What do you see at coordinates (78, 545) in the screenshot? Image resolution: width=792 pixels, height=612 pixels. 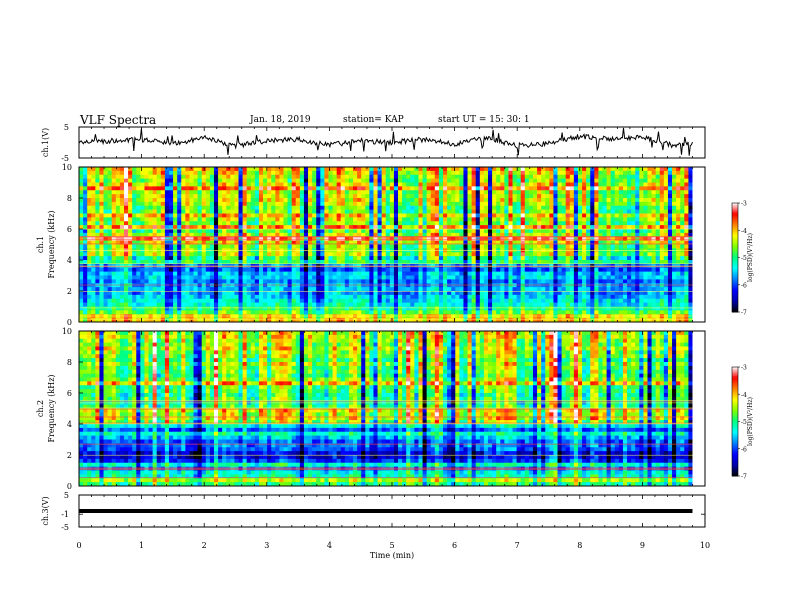 I see `x-tick-label: 0` at bounding box center [78, 545].